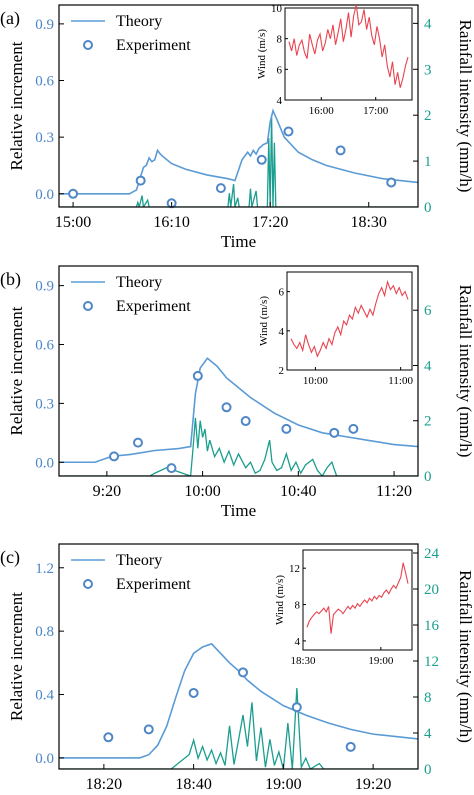  I want to click on x-tick-label: 9:20, so click(107, 491).